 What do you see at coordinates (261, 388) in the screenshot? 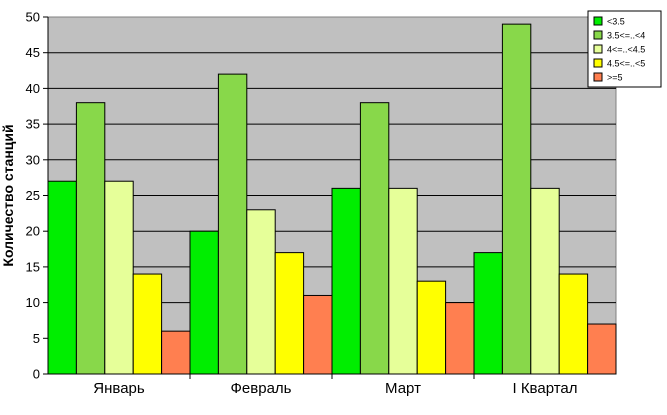
I see `x-tick-label: Февраль` at bounding box center [261, 388].